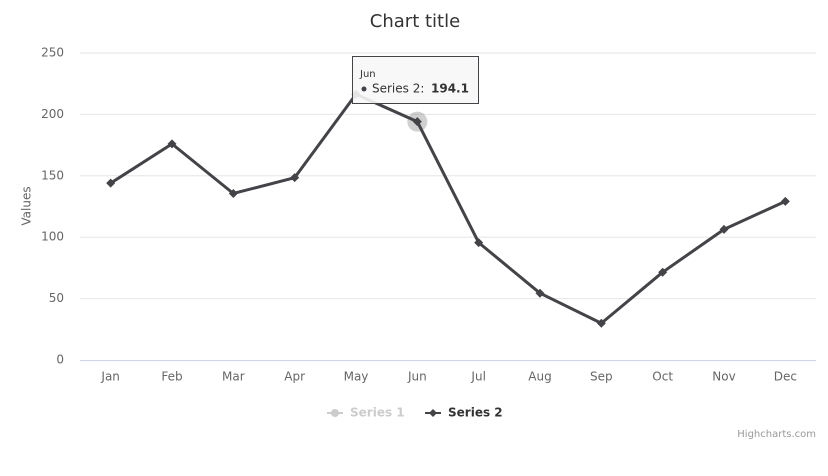 Image resolution: width=828 pixels, height=476 pixels. What do you see at coordinates (776, 434) in the screenshot?
I see `credits: Highcharts.com` at bounding box center [776, 434].